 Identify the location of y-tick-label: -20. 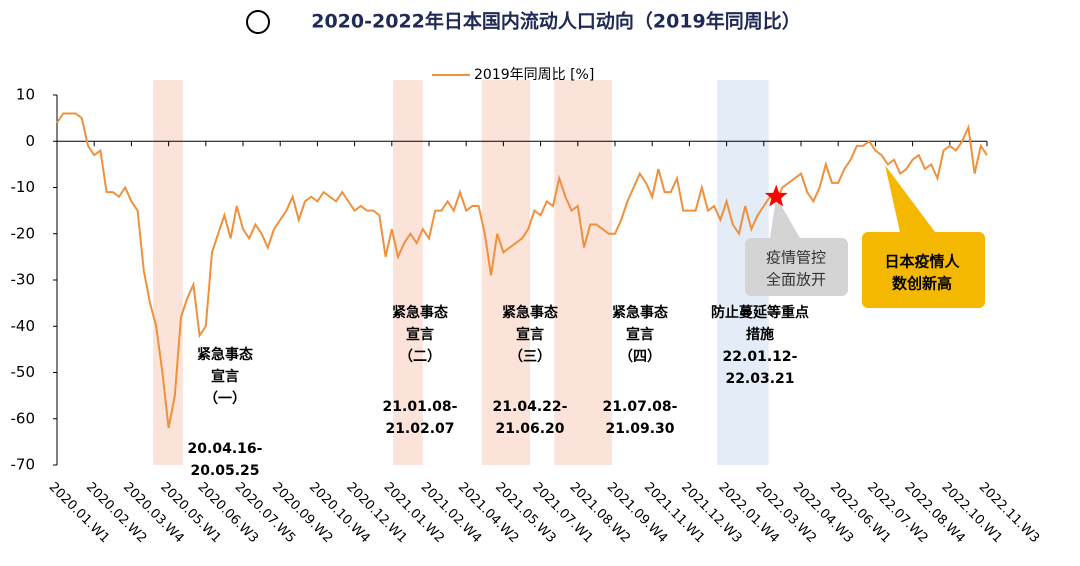
(23, 233).